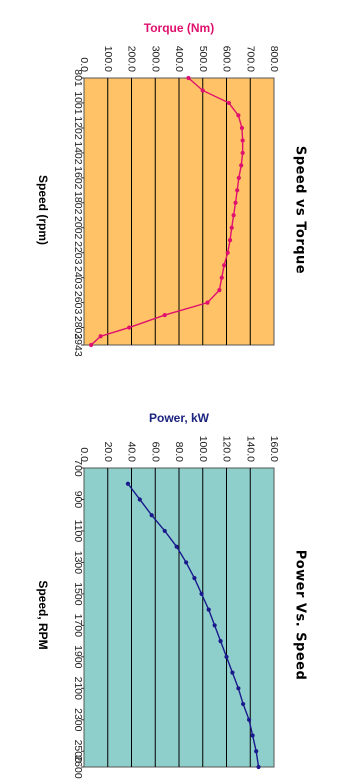  What do you see at coordinates (78, 468) in the screenshot?
I see `speed-tick-label: 700` at bounding box center [78, 468].